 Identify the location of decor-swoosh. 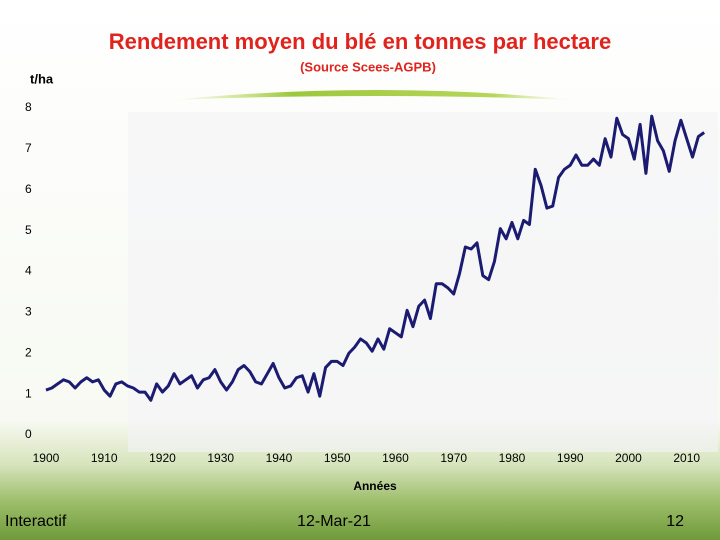
(372, 95).